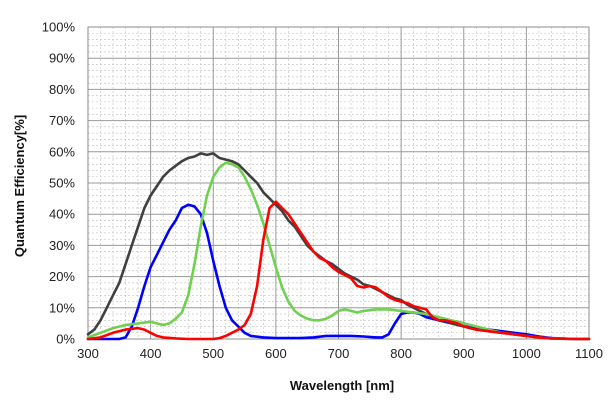 Image resolution: width=613 pixels, height=403 pixels. I want to click on x-tick-label: 1000, so click(526, 353).